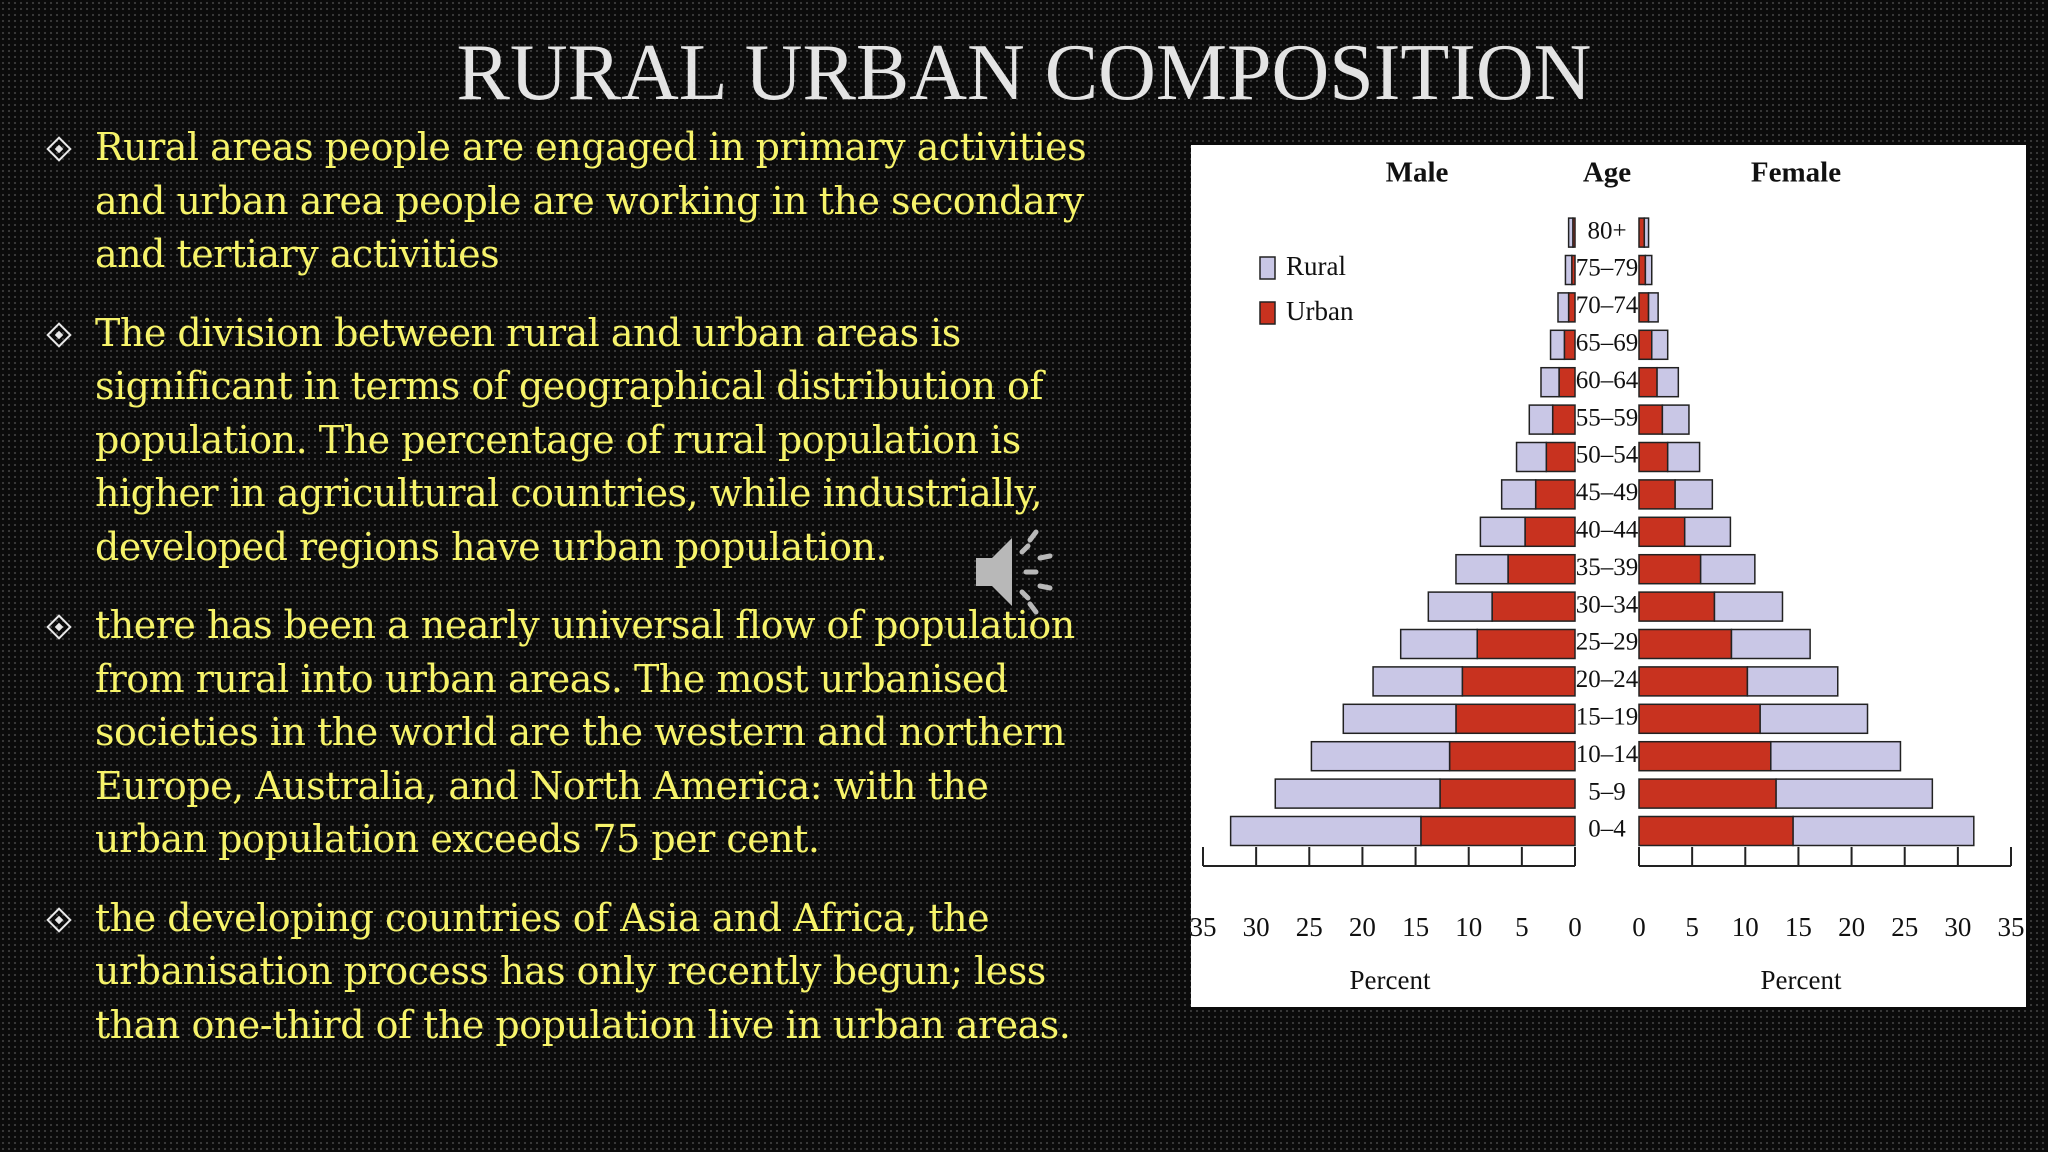 This screenshot has height=1152, width=2048. Describe the element at coordinates (1607, 380) in the screenshot. I see `age-label: 60–64` at that location.